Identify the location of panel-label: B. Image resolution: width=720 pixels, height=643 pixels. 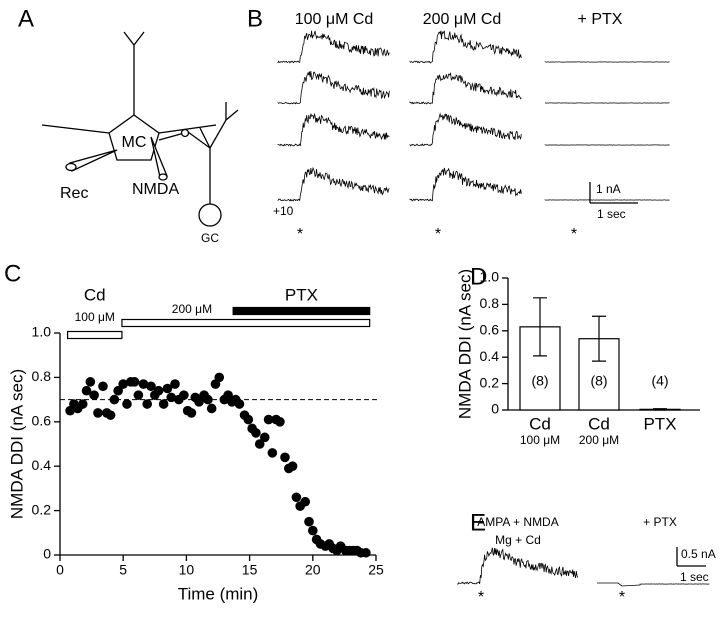
(255, 18).